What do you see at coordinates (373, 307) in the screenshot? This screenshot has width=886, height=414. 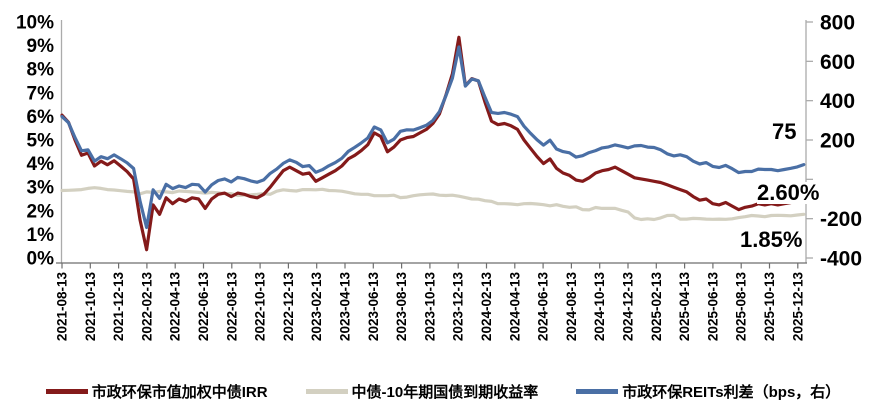 I see `x-axis-tick-label: 2023-06-13` at bounding box center [373, 307].